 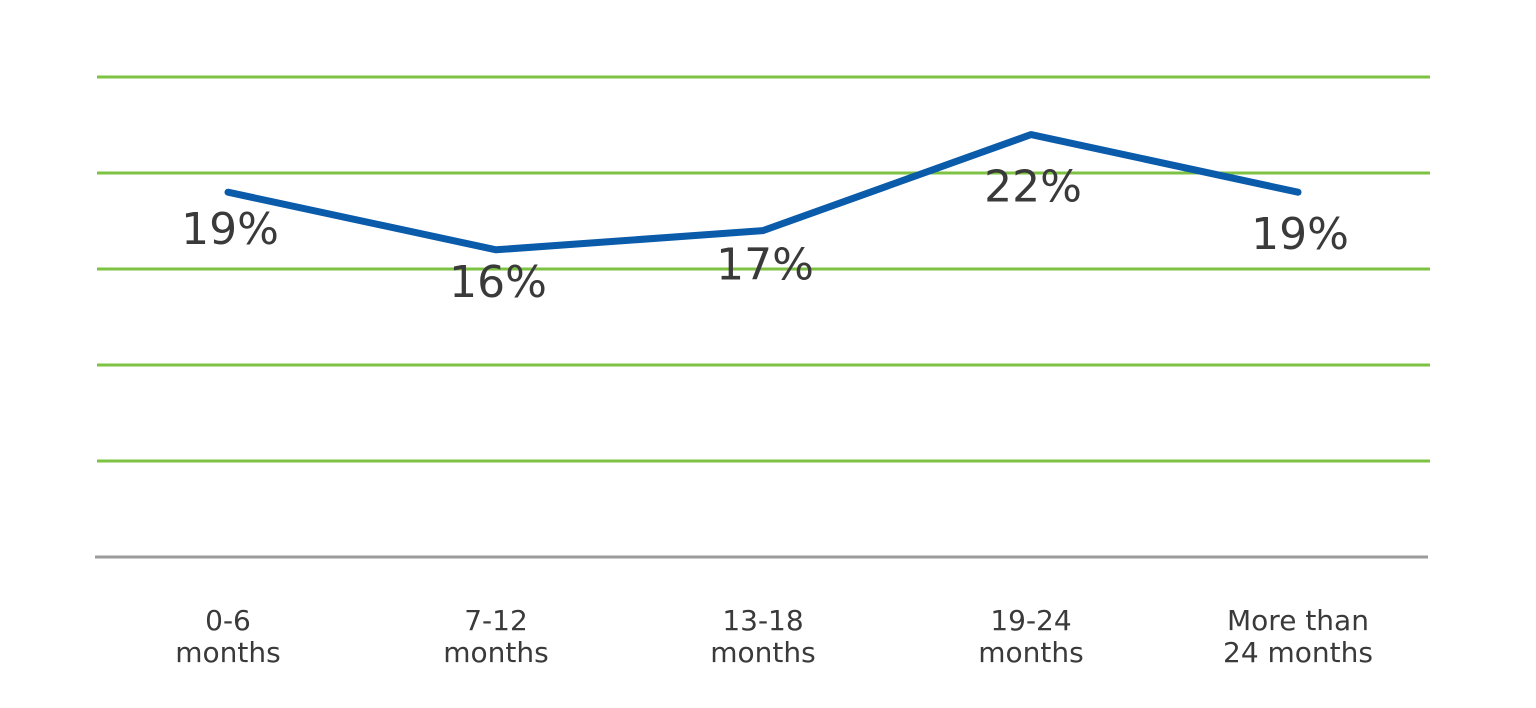 I want to click on data-label: 17%, so click(x=765, y=265).